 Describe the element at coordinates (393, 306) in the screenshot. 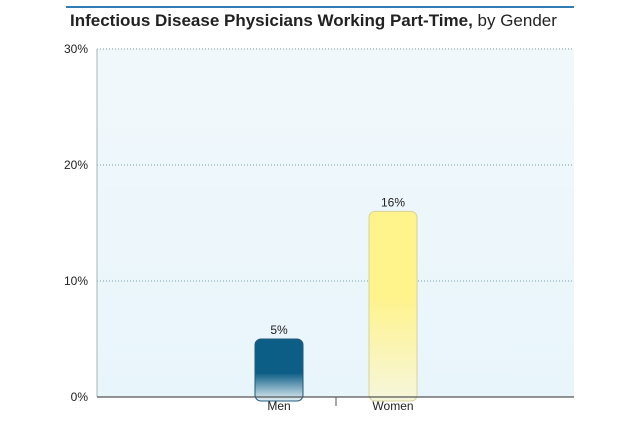

I see `bar-women` at that location.